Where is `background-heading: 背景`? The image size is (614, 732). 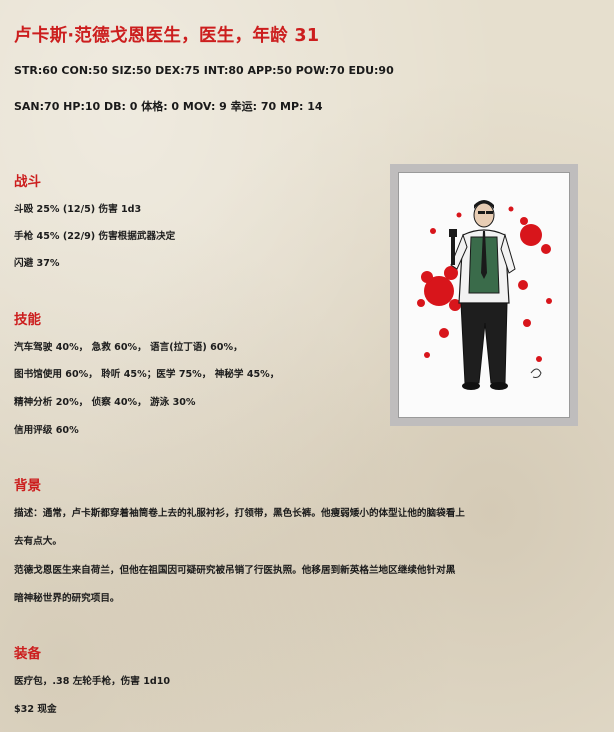
background-heading: 背景 is located at coordinates (27, 486).